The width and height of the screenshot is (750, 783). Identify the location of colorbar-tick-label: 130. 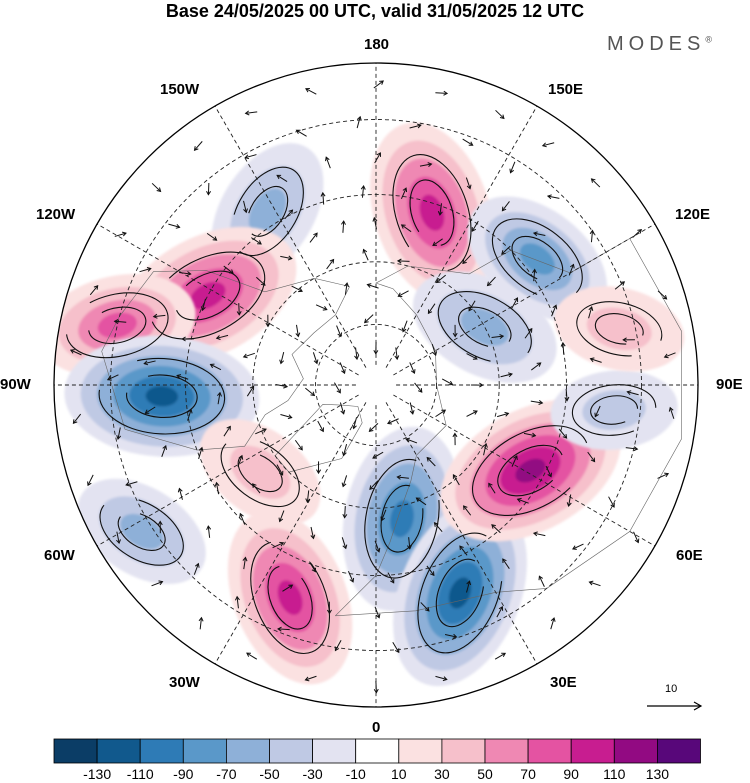
(657, 774).